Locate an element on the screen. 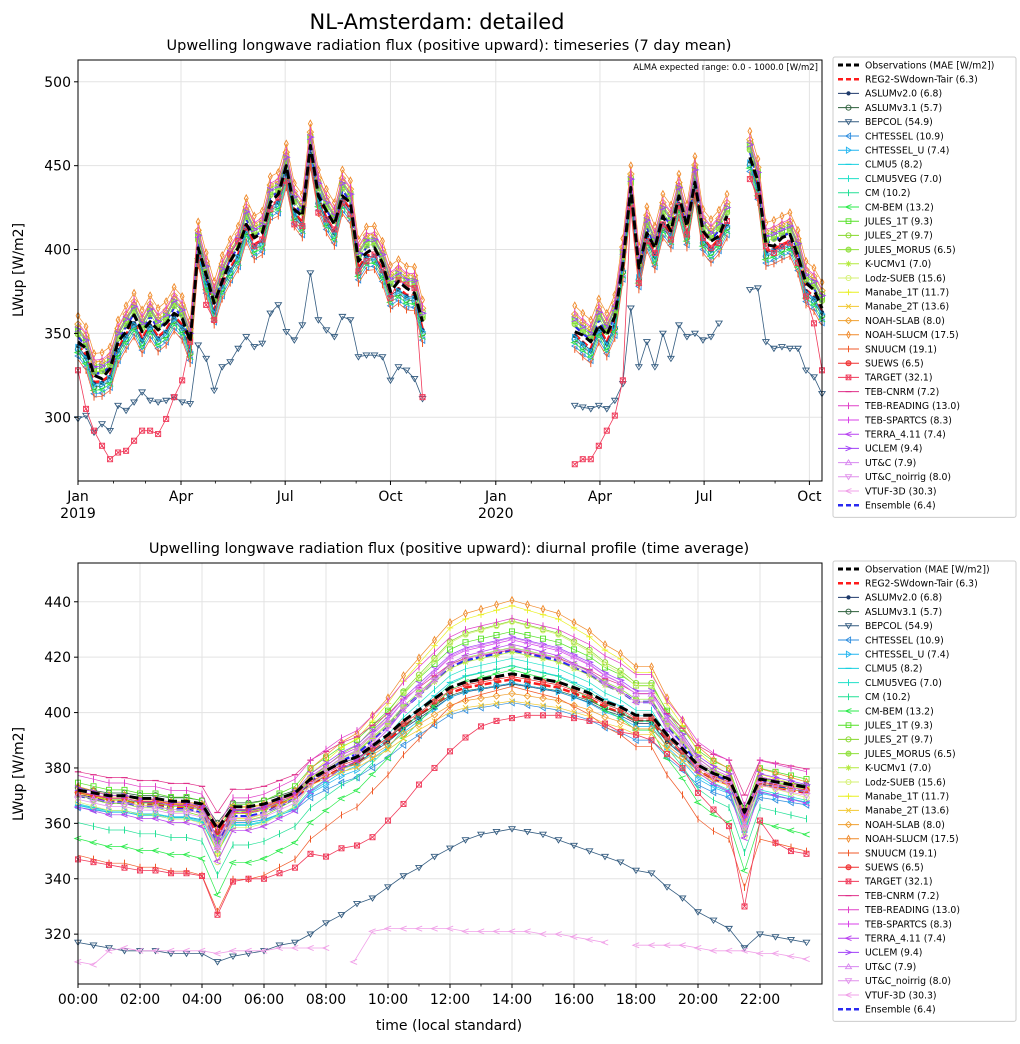 The height and width of the screenshot is (1044, 1020). legend-box is located at coordinates (924, 287).